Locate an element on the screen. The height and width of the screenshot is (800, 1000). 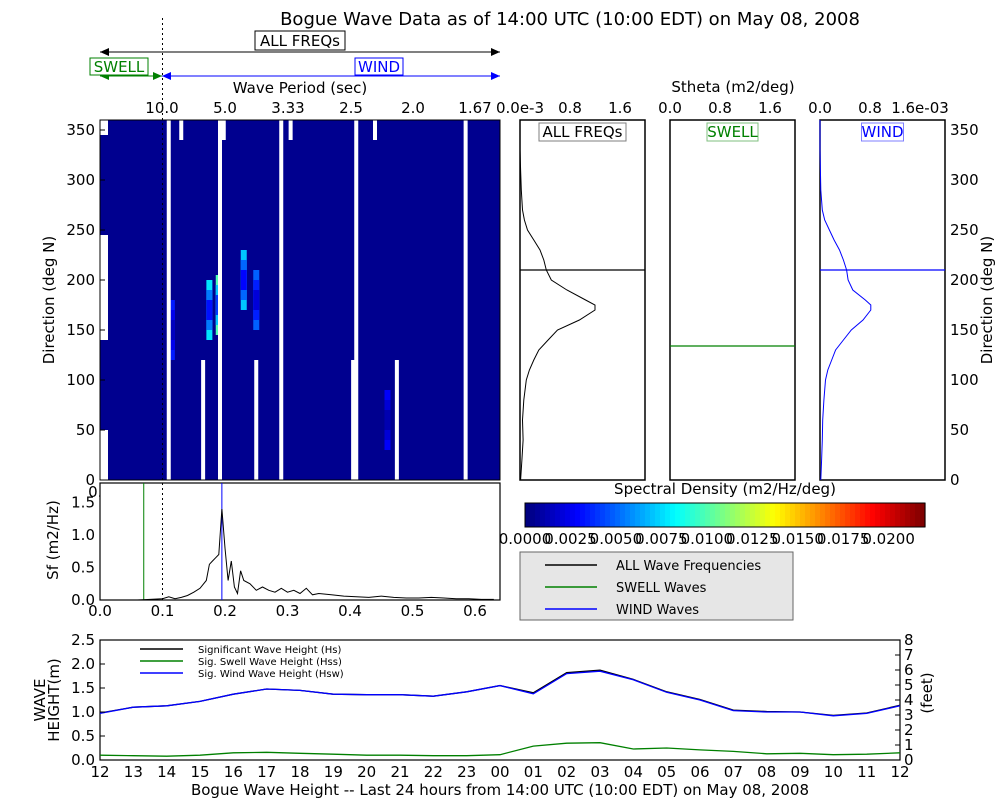
all-freqs-arrow-left is located at coordinates (104, 52).